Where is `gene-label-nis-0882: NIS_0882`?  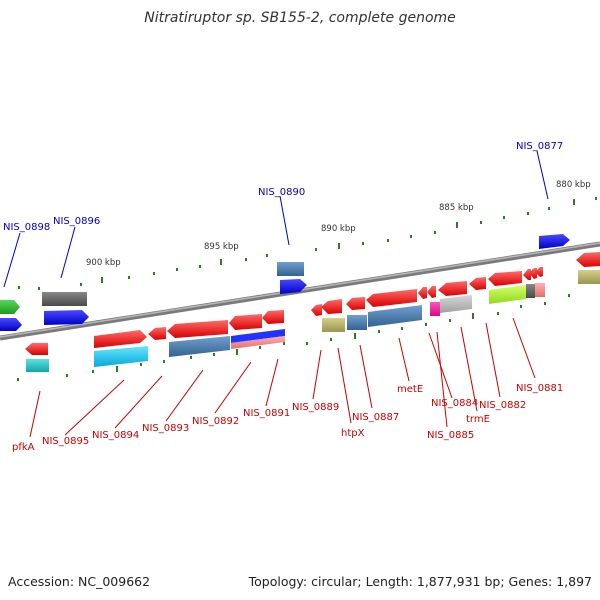 gene-label-nis-0882: NIS_0882 is located at coordinates (502, 405).